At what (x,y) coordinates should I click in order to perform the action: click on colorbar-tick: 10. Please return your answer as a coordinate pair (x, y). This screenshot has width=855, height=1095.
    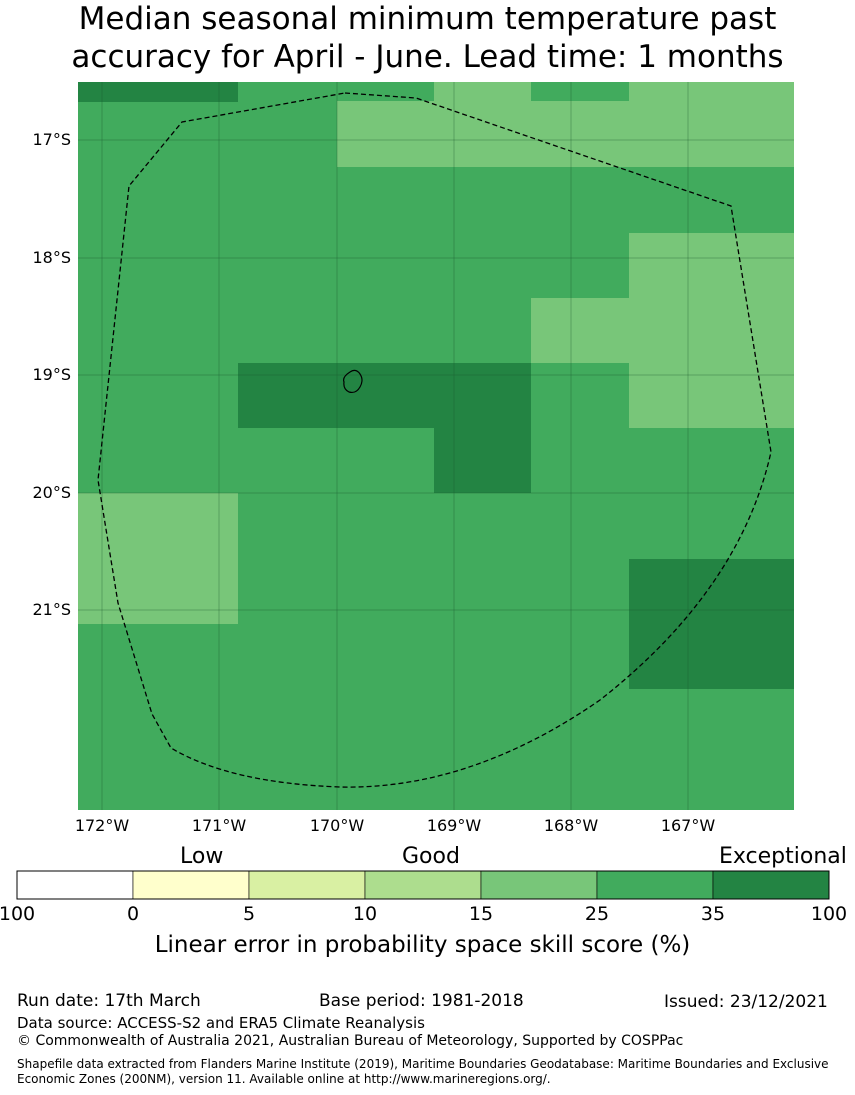
    Looking at the image, I should click on (365, 914).